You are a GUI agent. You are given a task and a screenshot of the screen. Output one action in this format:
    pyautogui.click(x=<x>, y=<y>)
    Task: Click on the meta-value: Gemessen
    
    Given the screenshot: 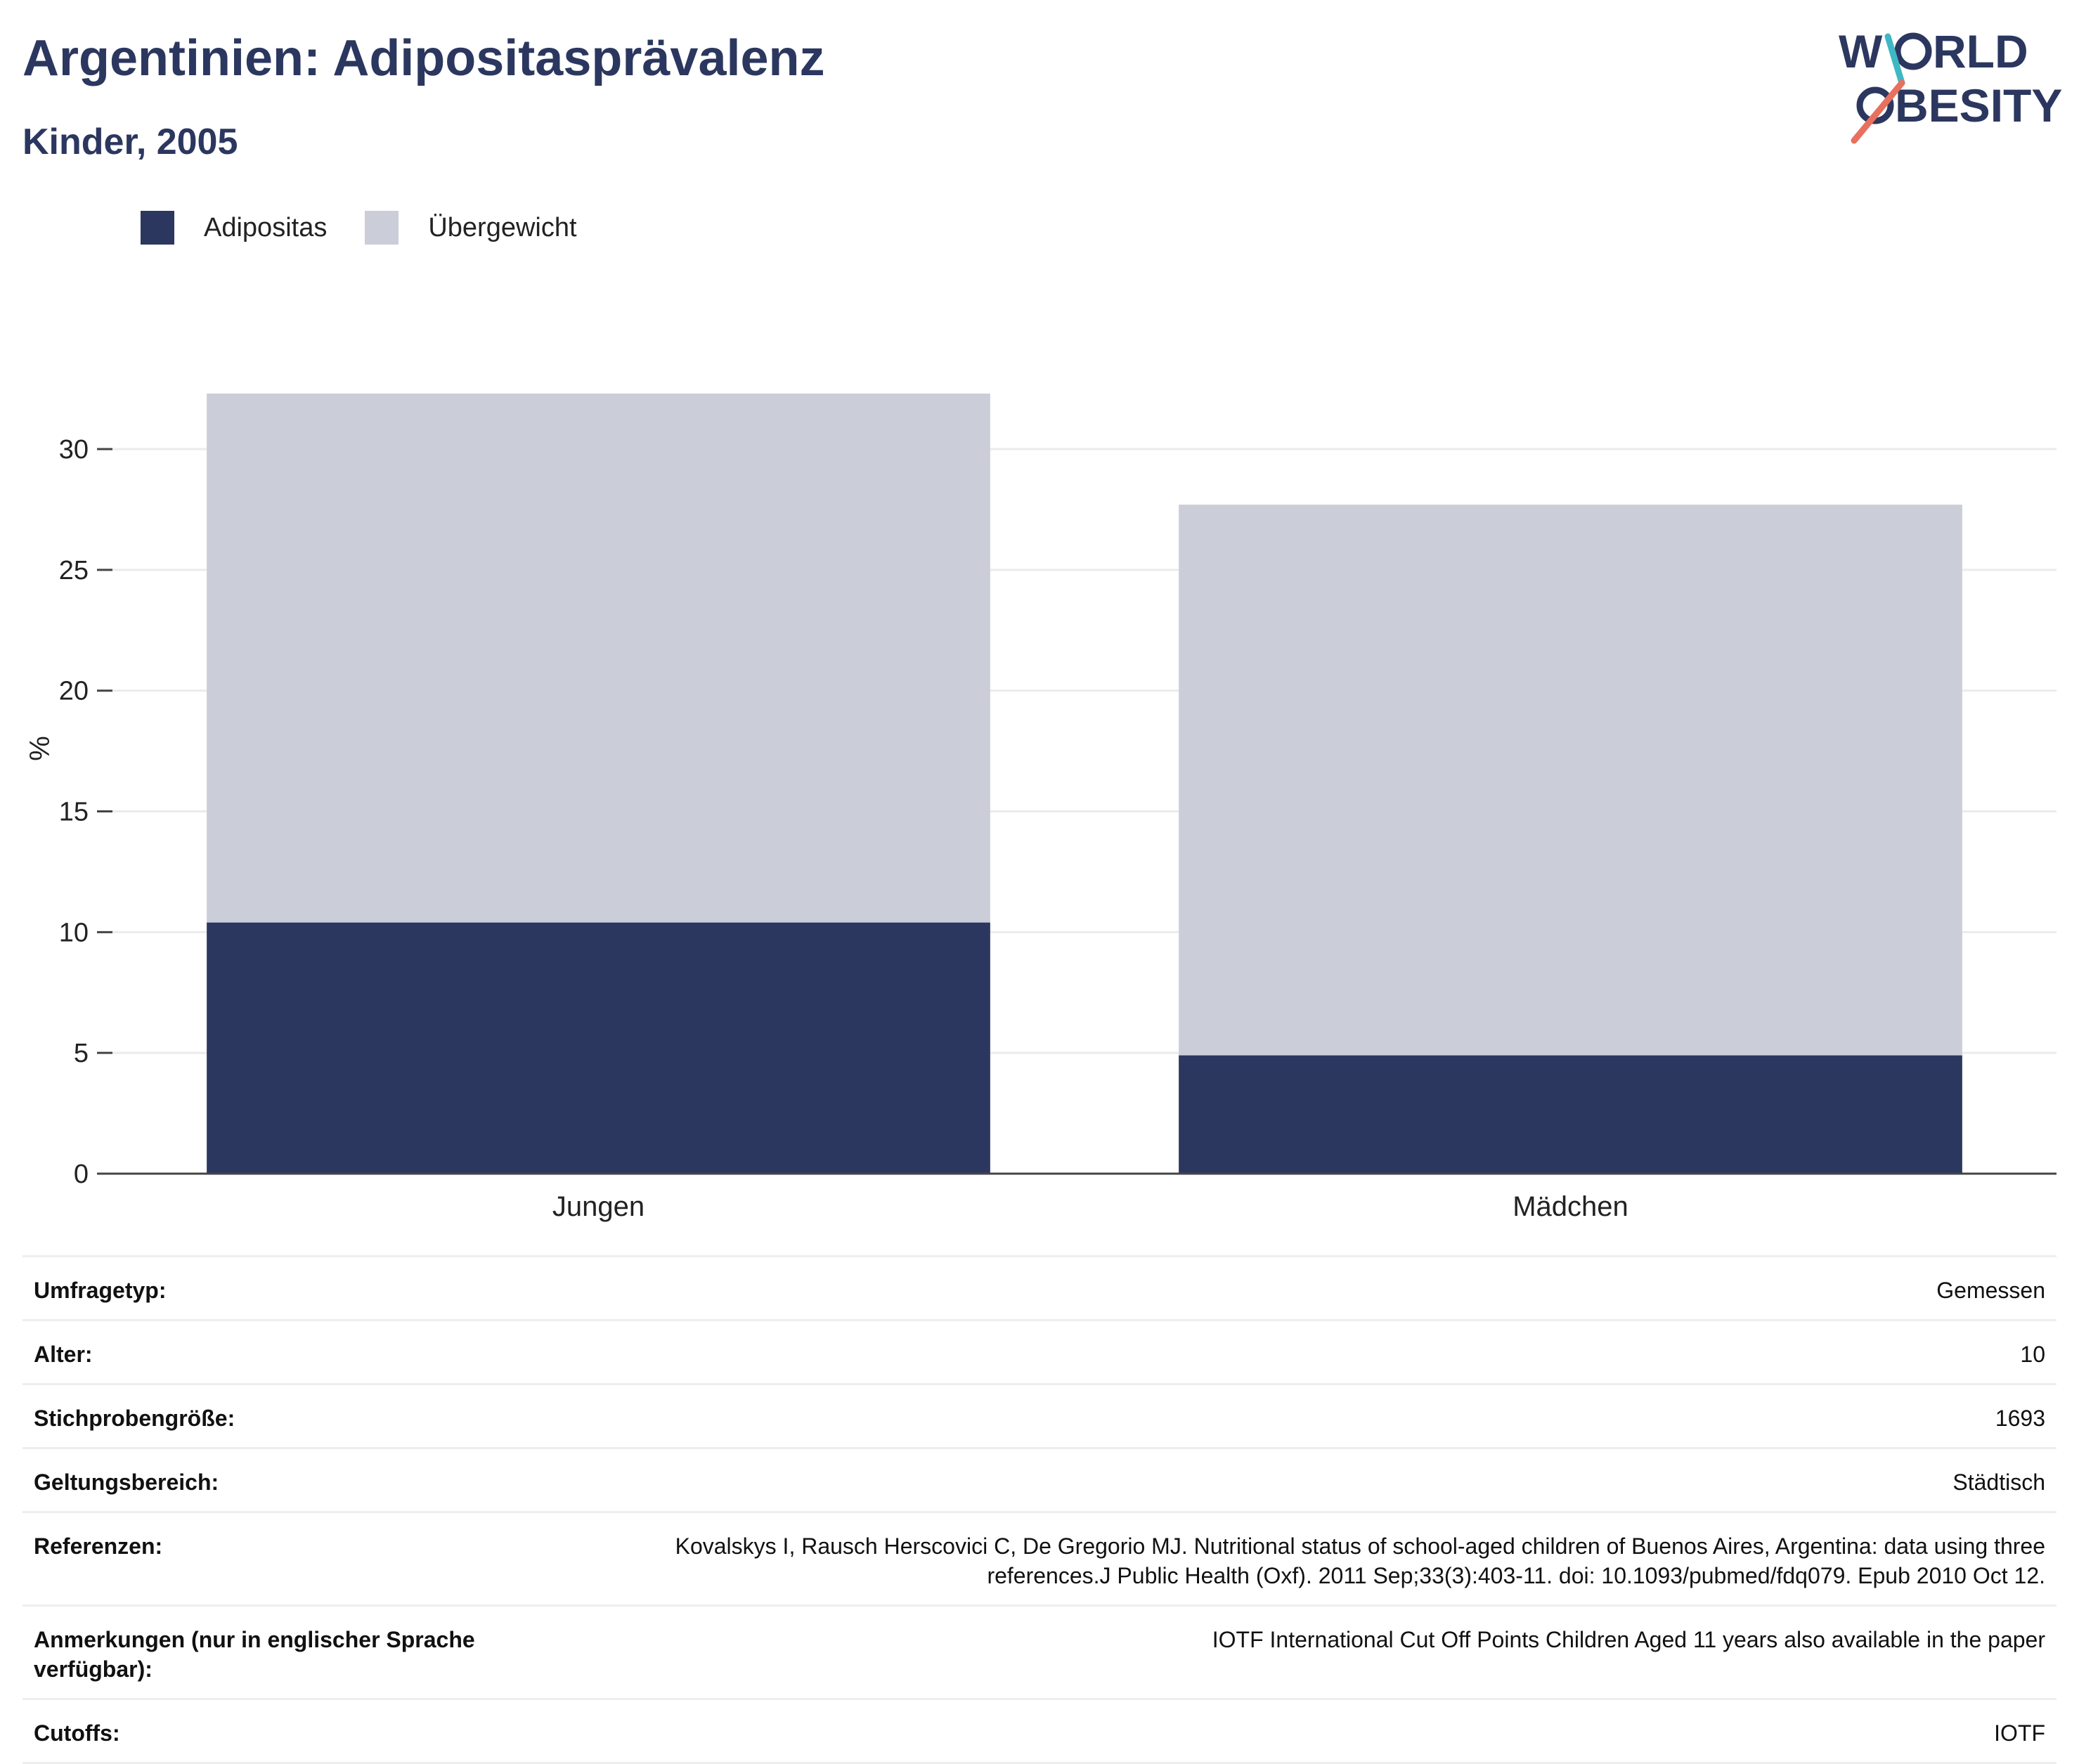 What is the action you would take?
    pyautogui.click(x=1297, y=1288)
    